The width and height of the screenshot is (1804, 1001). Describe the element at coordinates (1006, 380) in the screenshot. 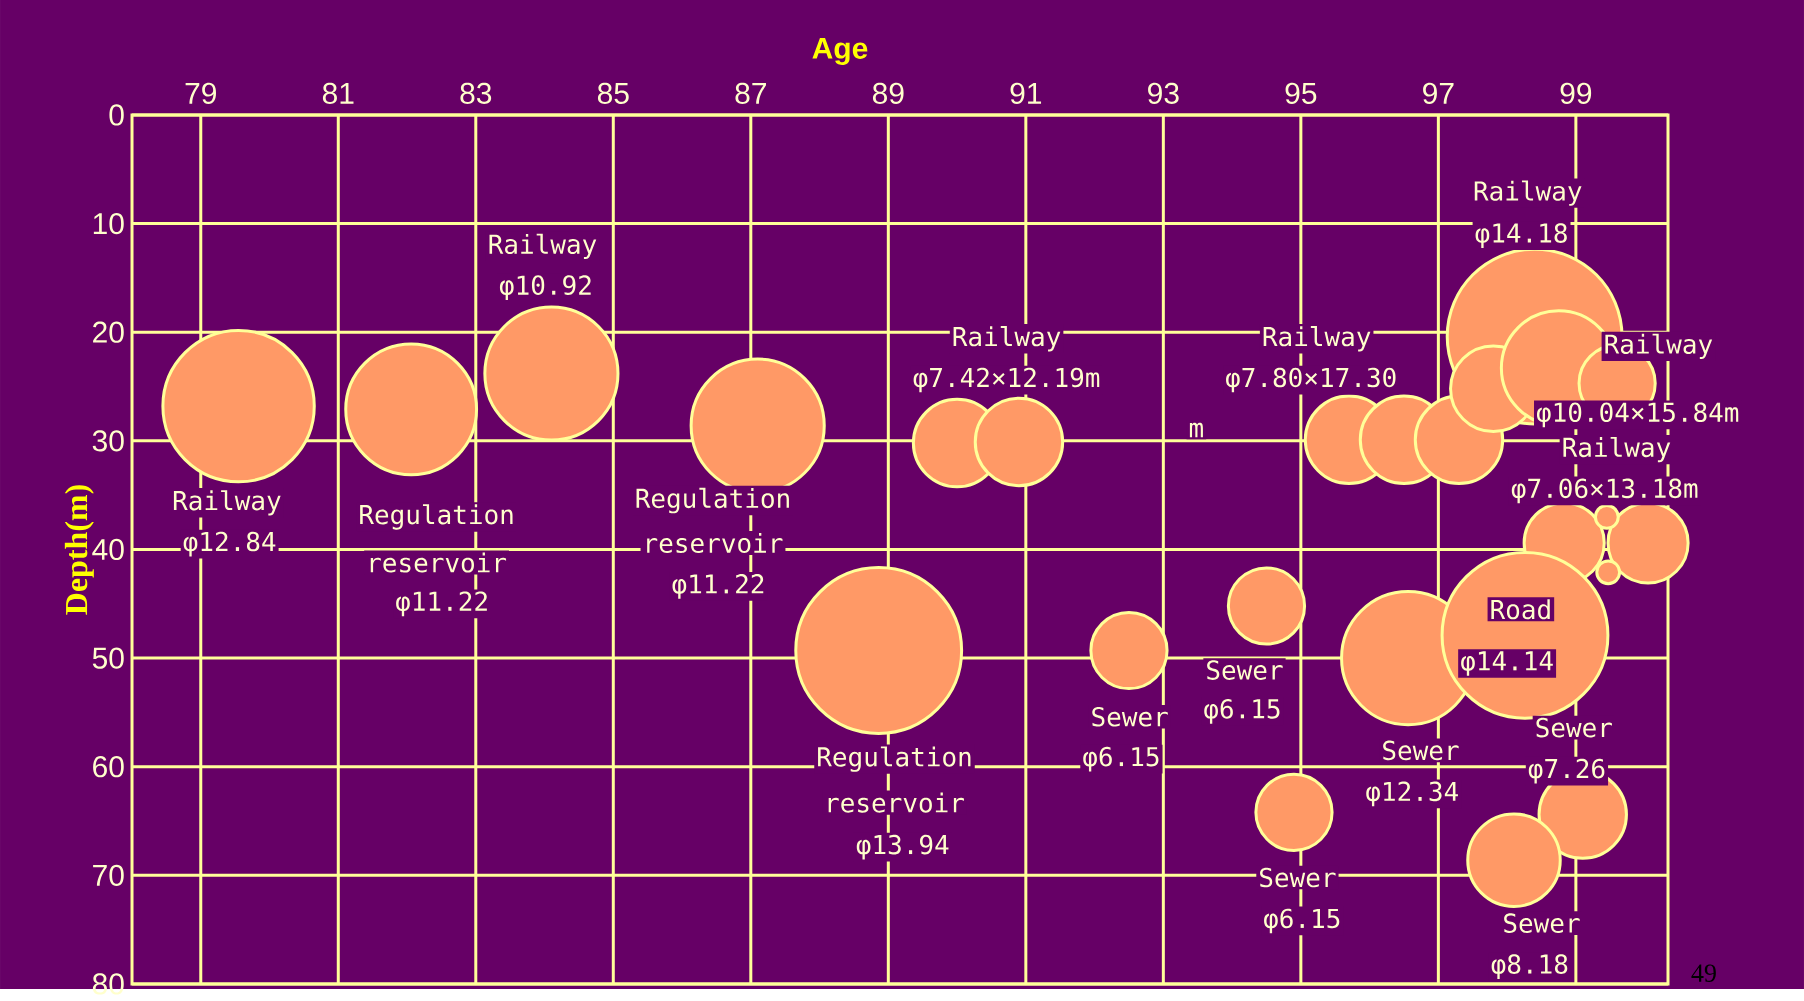

I see `annotation: φ7.42×12.19m` at that location.